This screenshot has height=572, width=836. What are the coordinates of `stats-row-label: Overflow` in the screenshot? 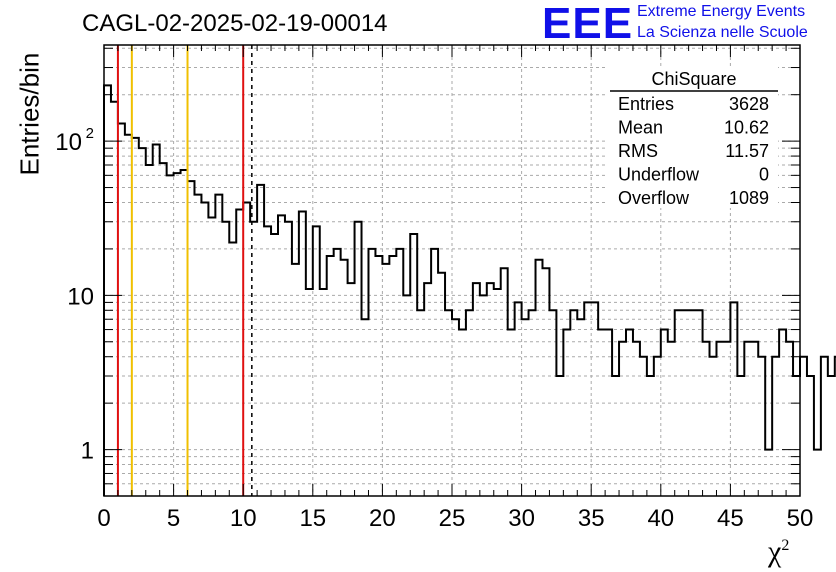 It's located at (654, 198).